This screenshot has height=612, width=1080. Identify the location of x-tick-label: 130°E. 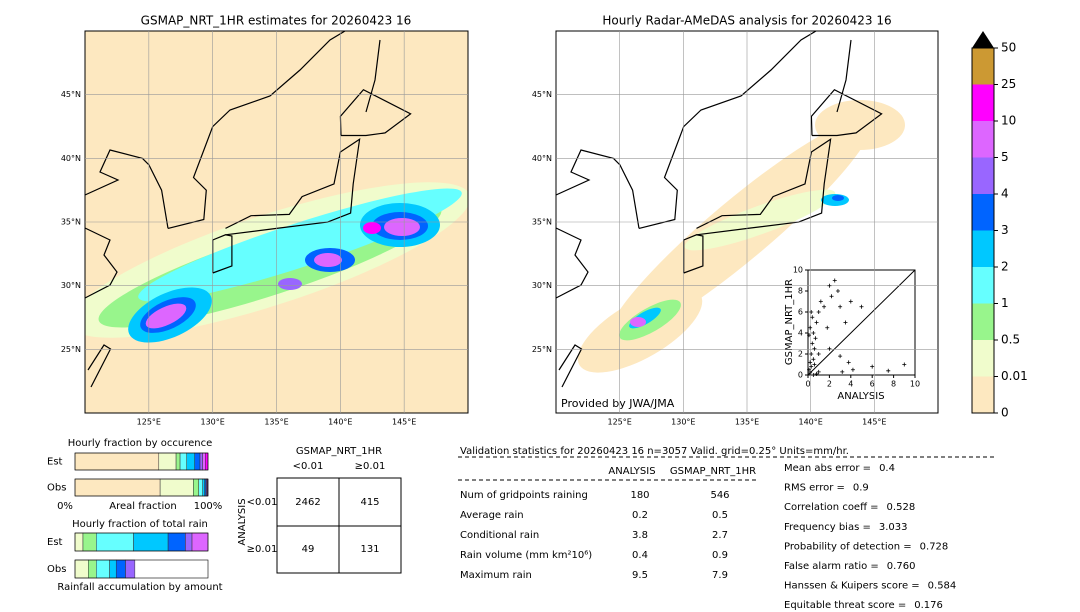
(213, 422).